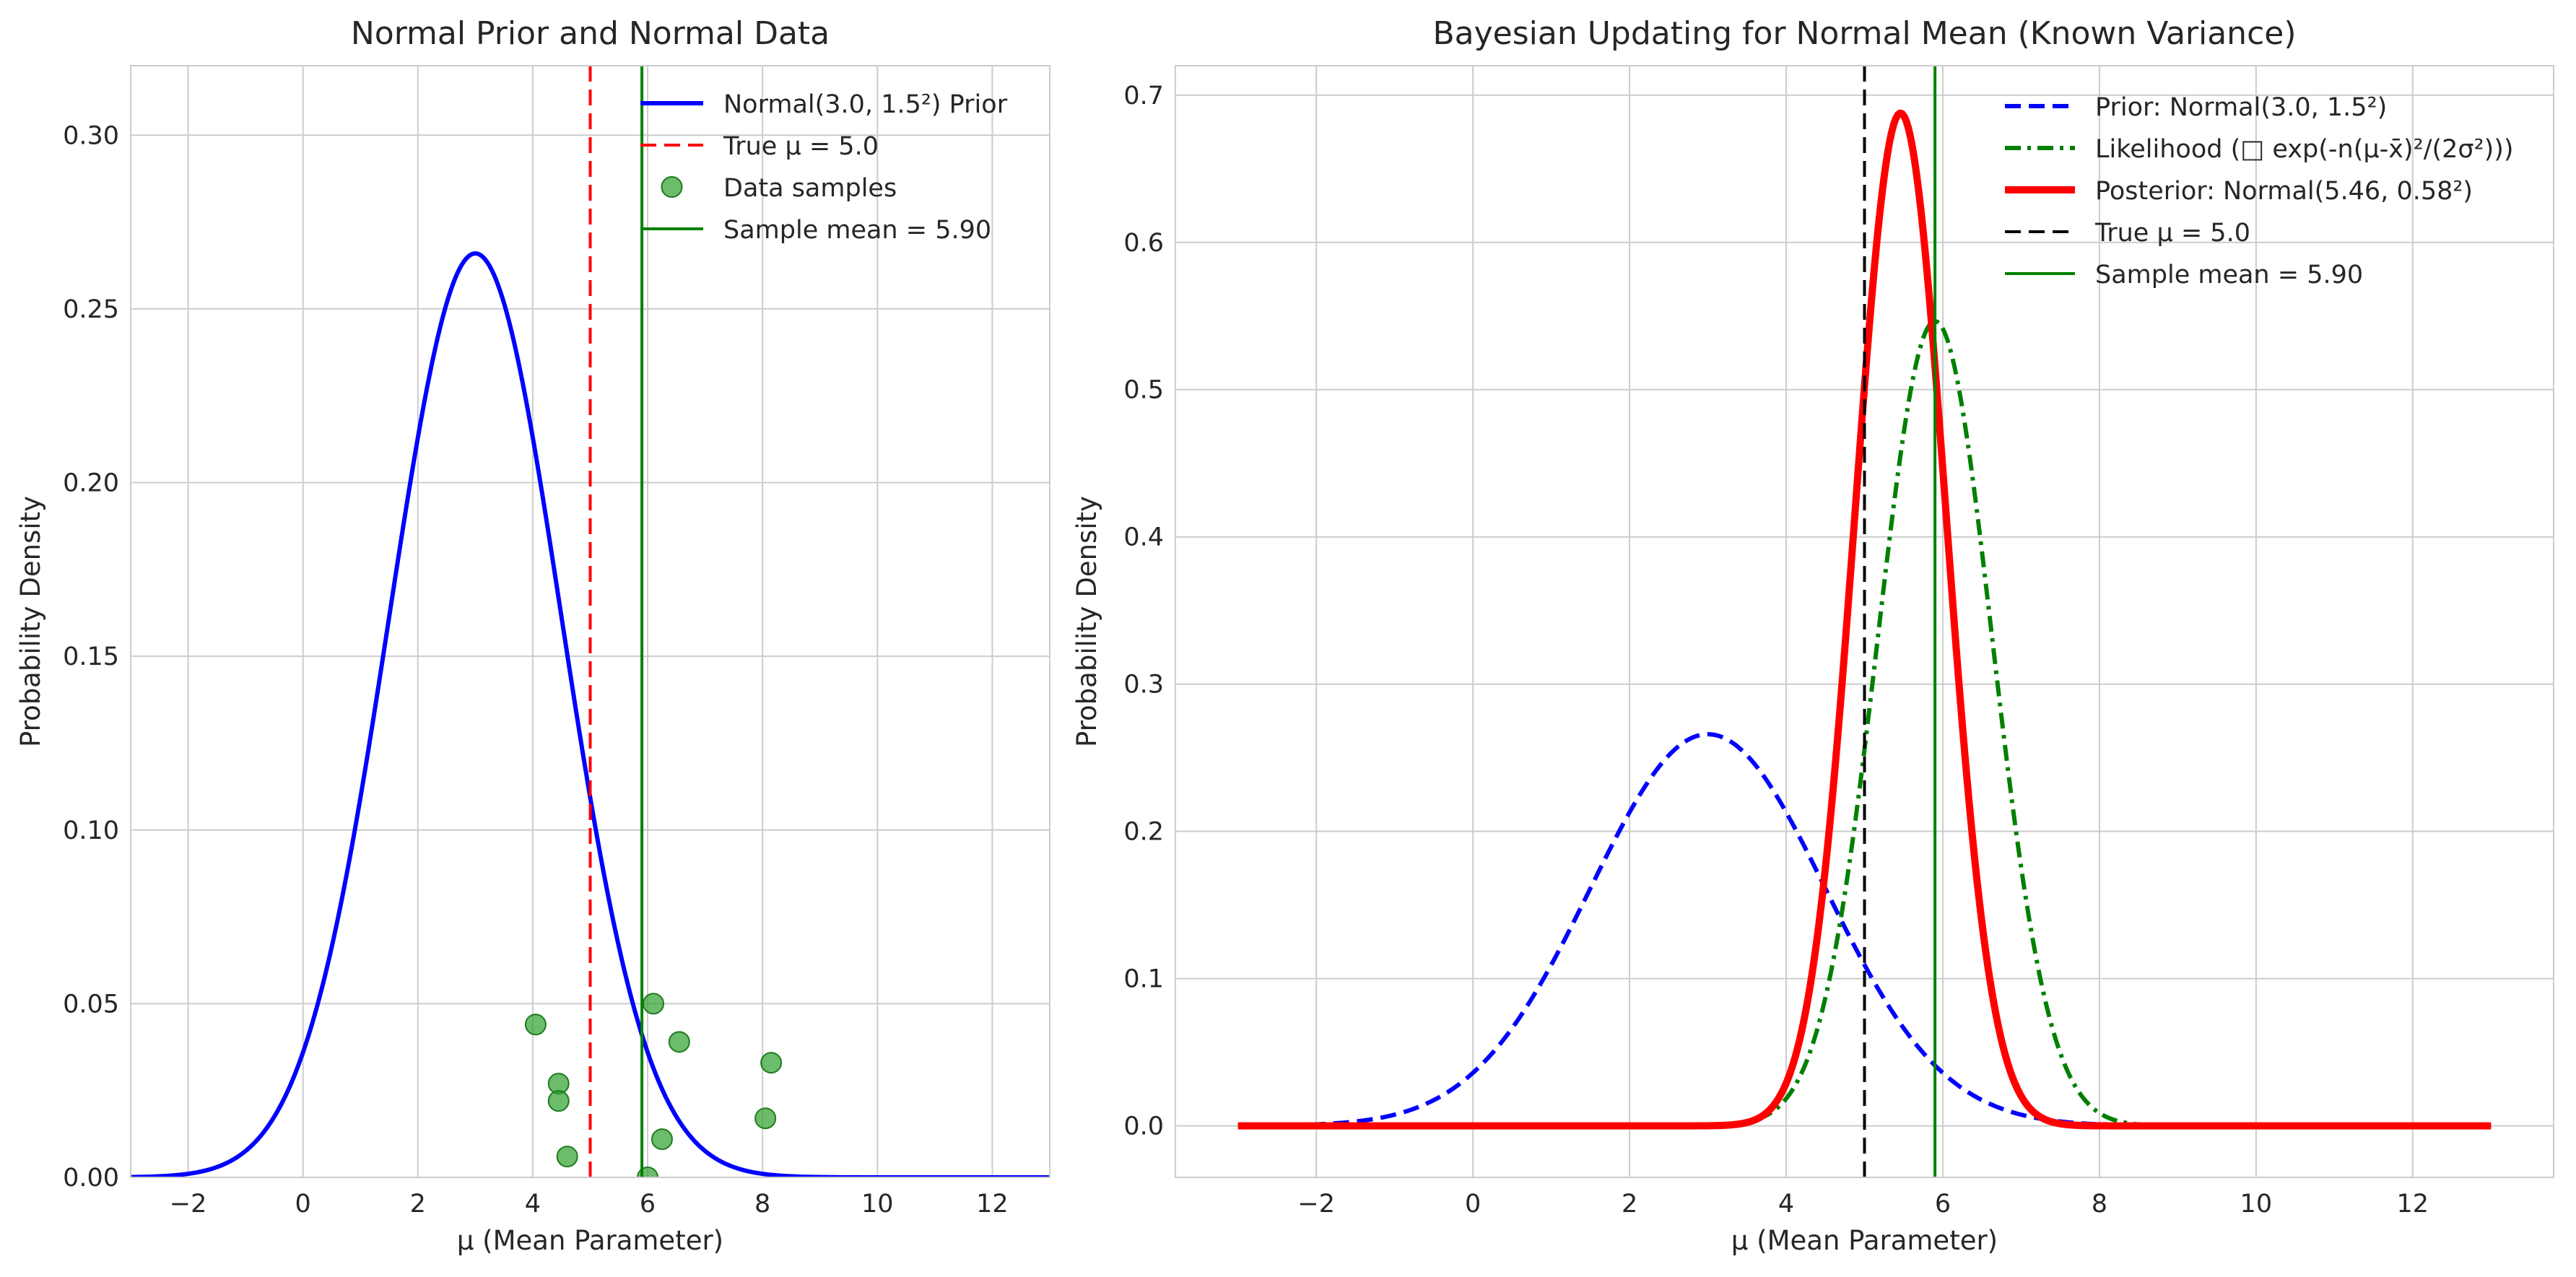 The image size is (2576, 1277). I want to click on y-tick-label: 0.5, so click(1143, 390).